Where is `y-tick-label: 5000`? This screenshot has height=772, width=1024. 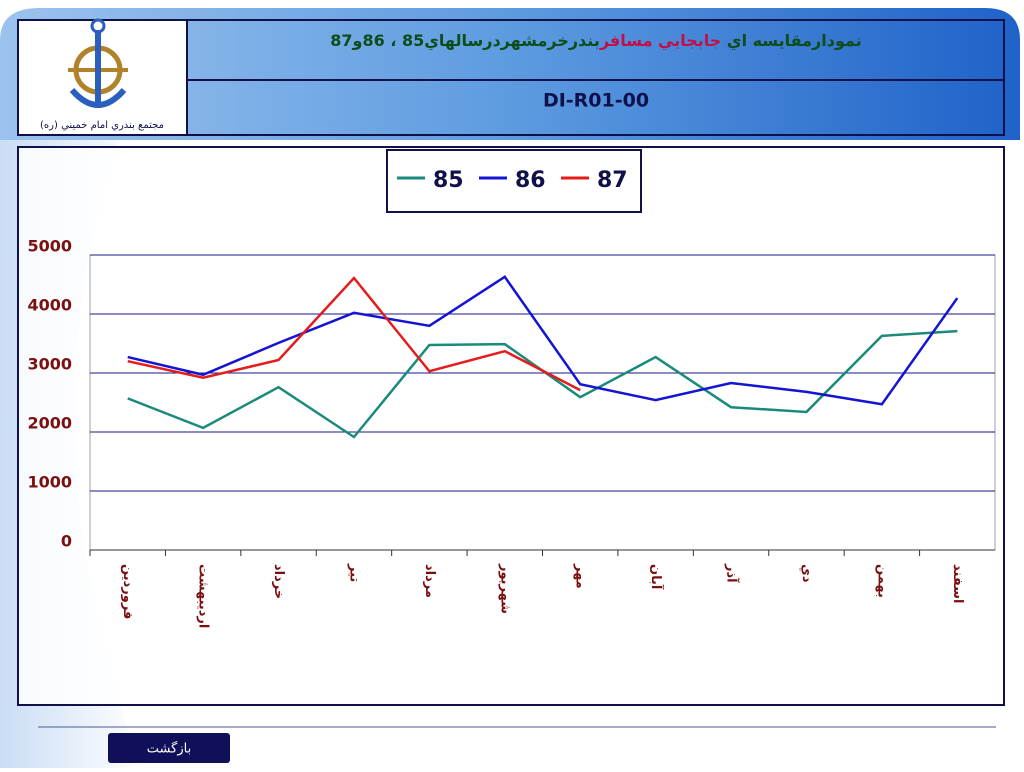
y-tick-label: 5000 is located at coordinates (49, 246).